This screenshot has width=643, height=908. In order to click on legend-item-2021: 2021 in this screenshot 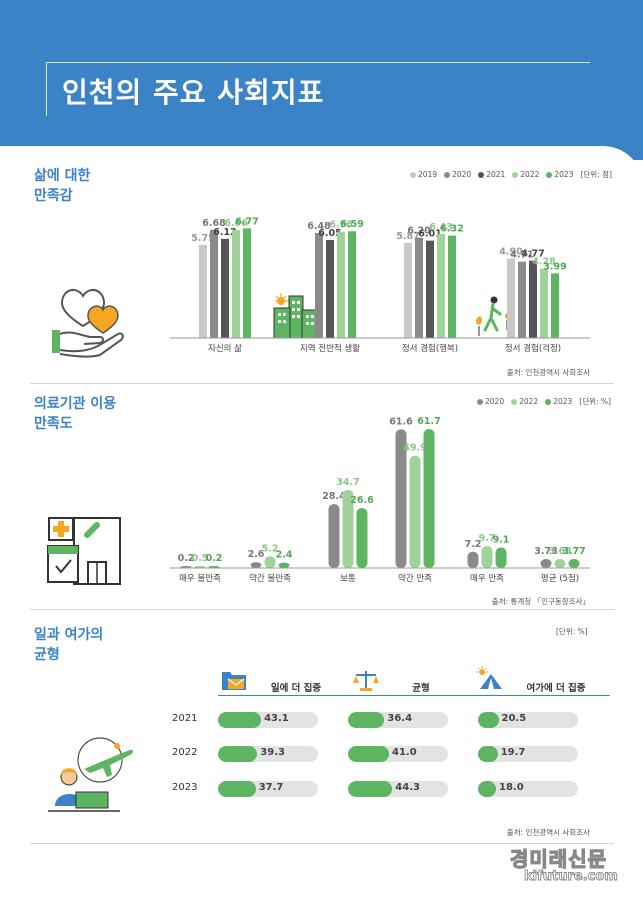, I will do `click(491, 174)`.